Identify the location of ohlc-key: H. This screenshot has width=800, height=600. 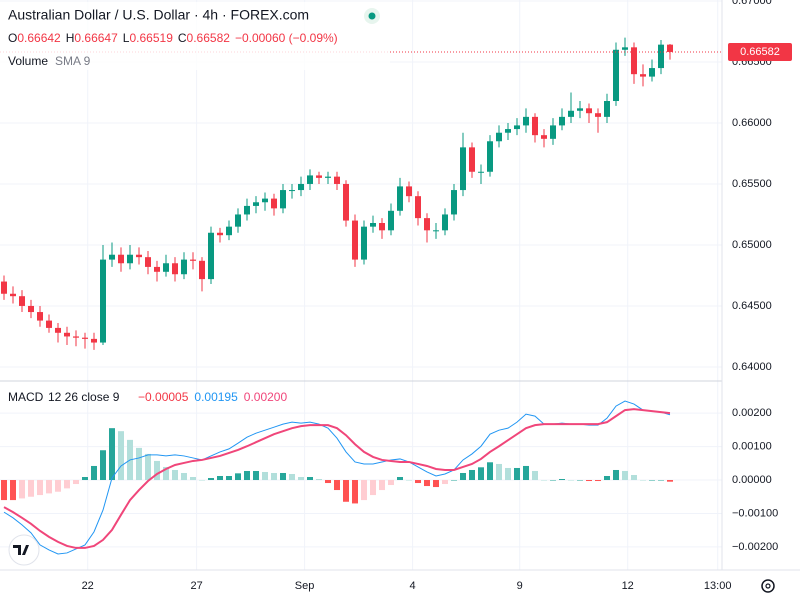
(70, 38).